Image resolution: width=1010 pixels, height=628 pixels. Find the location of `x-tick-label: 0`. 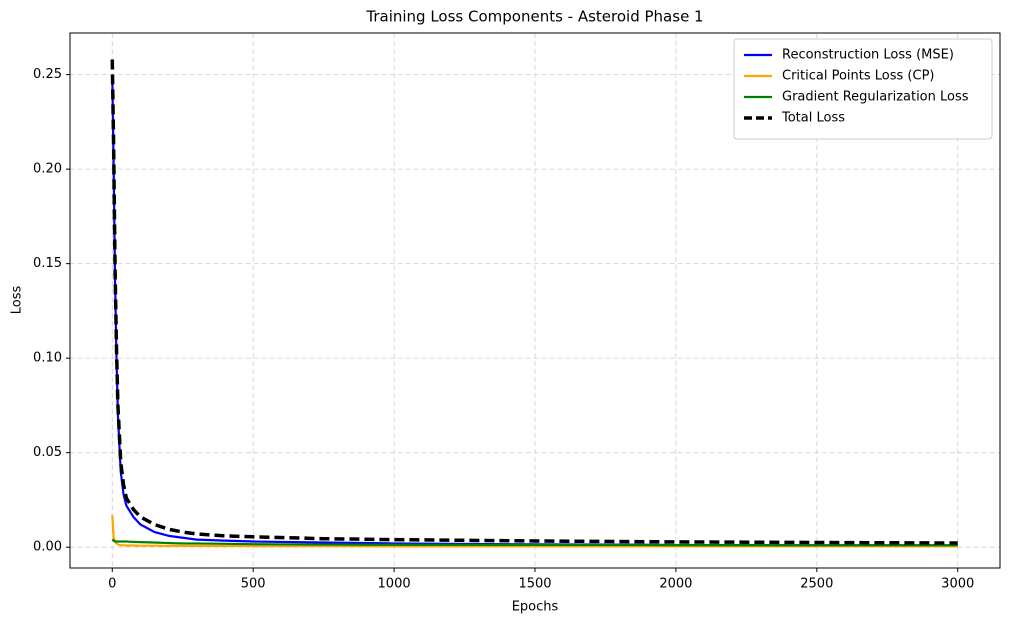

x-tick-label: 0 is located at coordinates (112, 584).